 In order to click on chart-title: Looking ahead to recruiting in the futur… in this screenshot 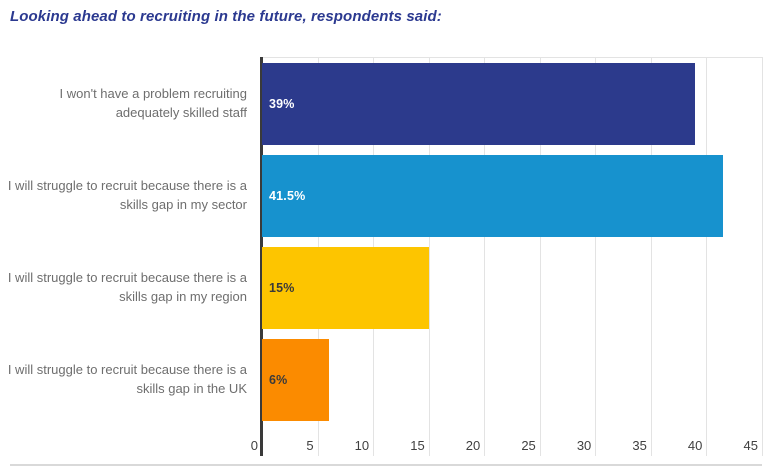, I will do `click(226, 16)`.